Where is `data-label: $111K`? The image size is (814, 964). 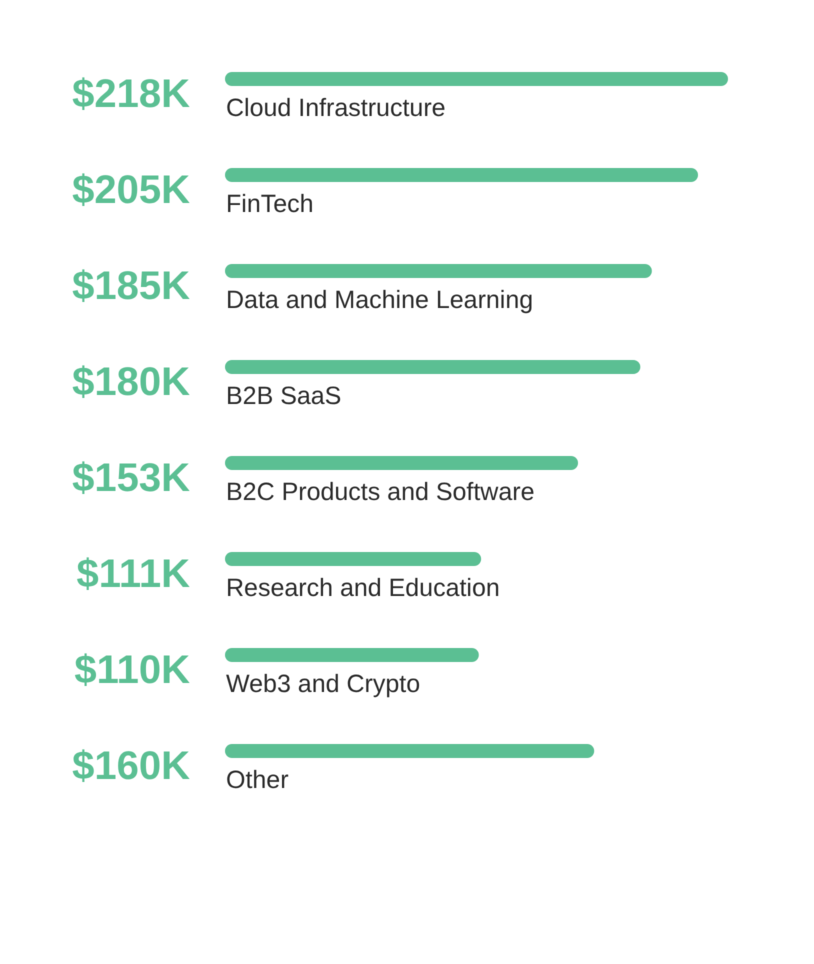 data-label: $111K is located at coordinates (133, 574).